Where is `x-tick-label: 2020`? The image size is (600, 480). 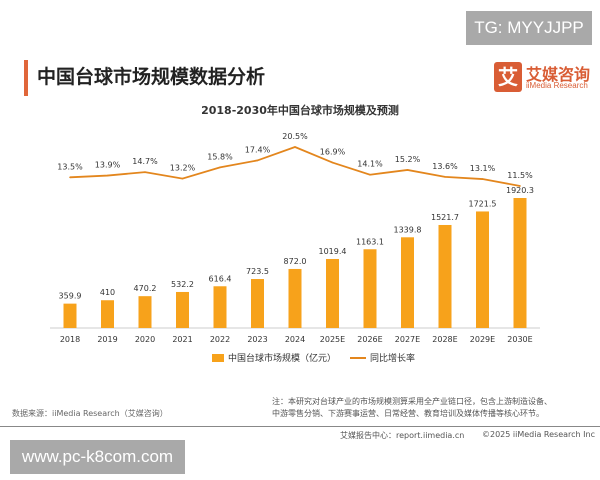 x-tick-label: 2020 is located at coordinates (145, 339).